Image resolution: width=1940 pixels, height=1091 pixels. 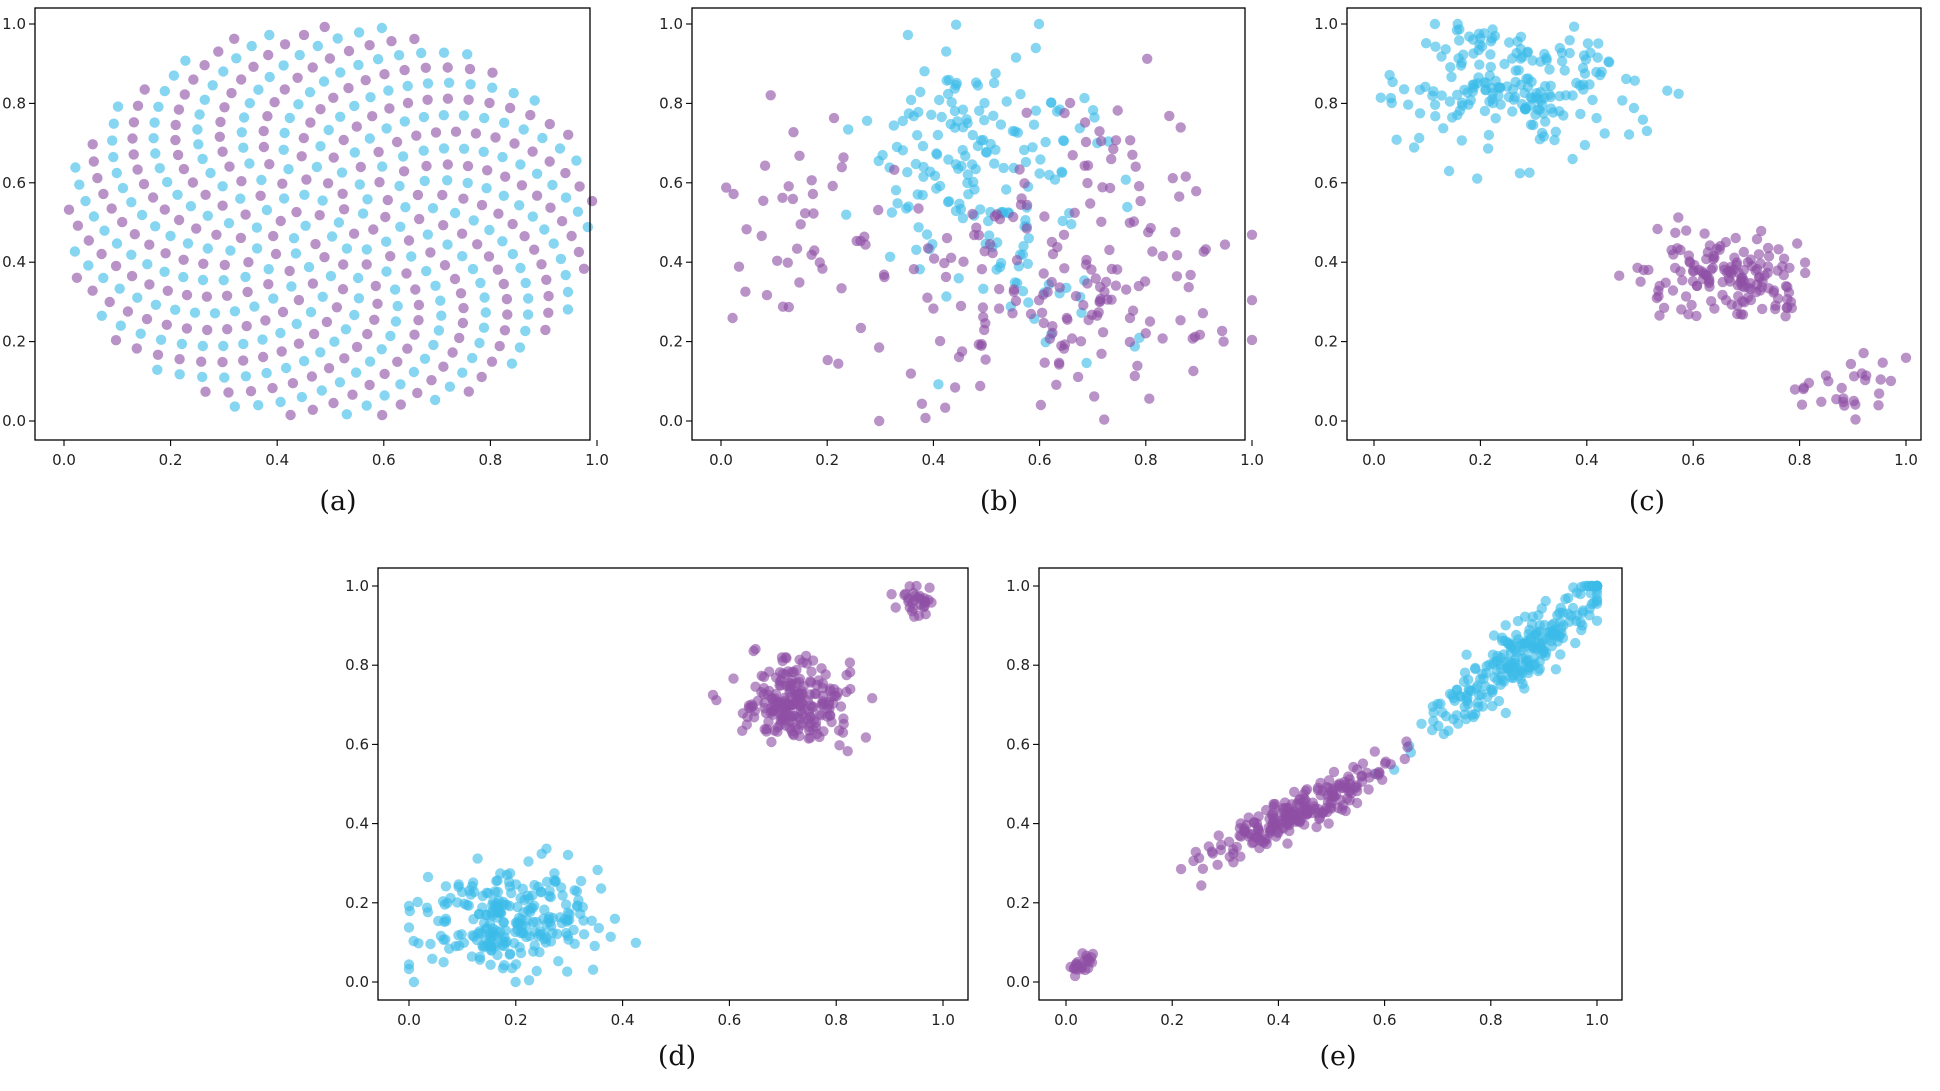 What do you see at coordinates (1647, 501) in the screenshot?
I see `panel-label: (c)` at bounding box center [1647, 501].